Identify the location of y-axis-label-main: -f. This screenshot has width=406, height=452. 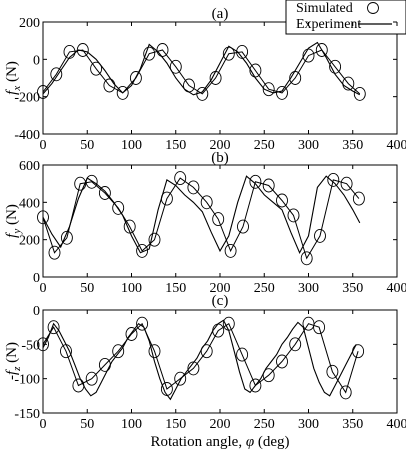
(12, 374).